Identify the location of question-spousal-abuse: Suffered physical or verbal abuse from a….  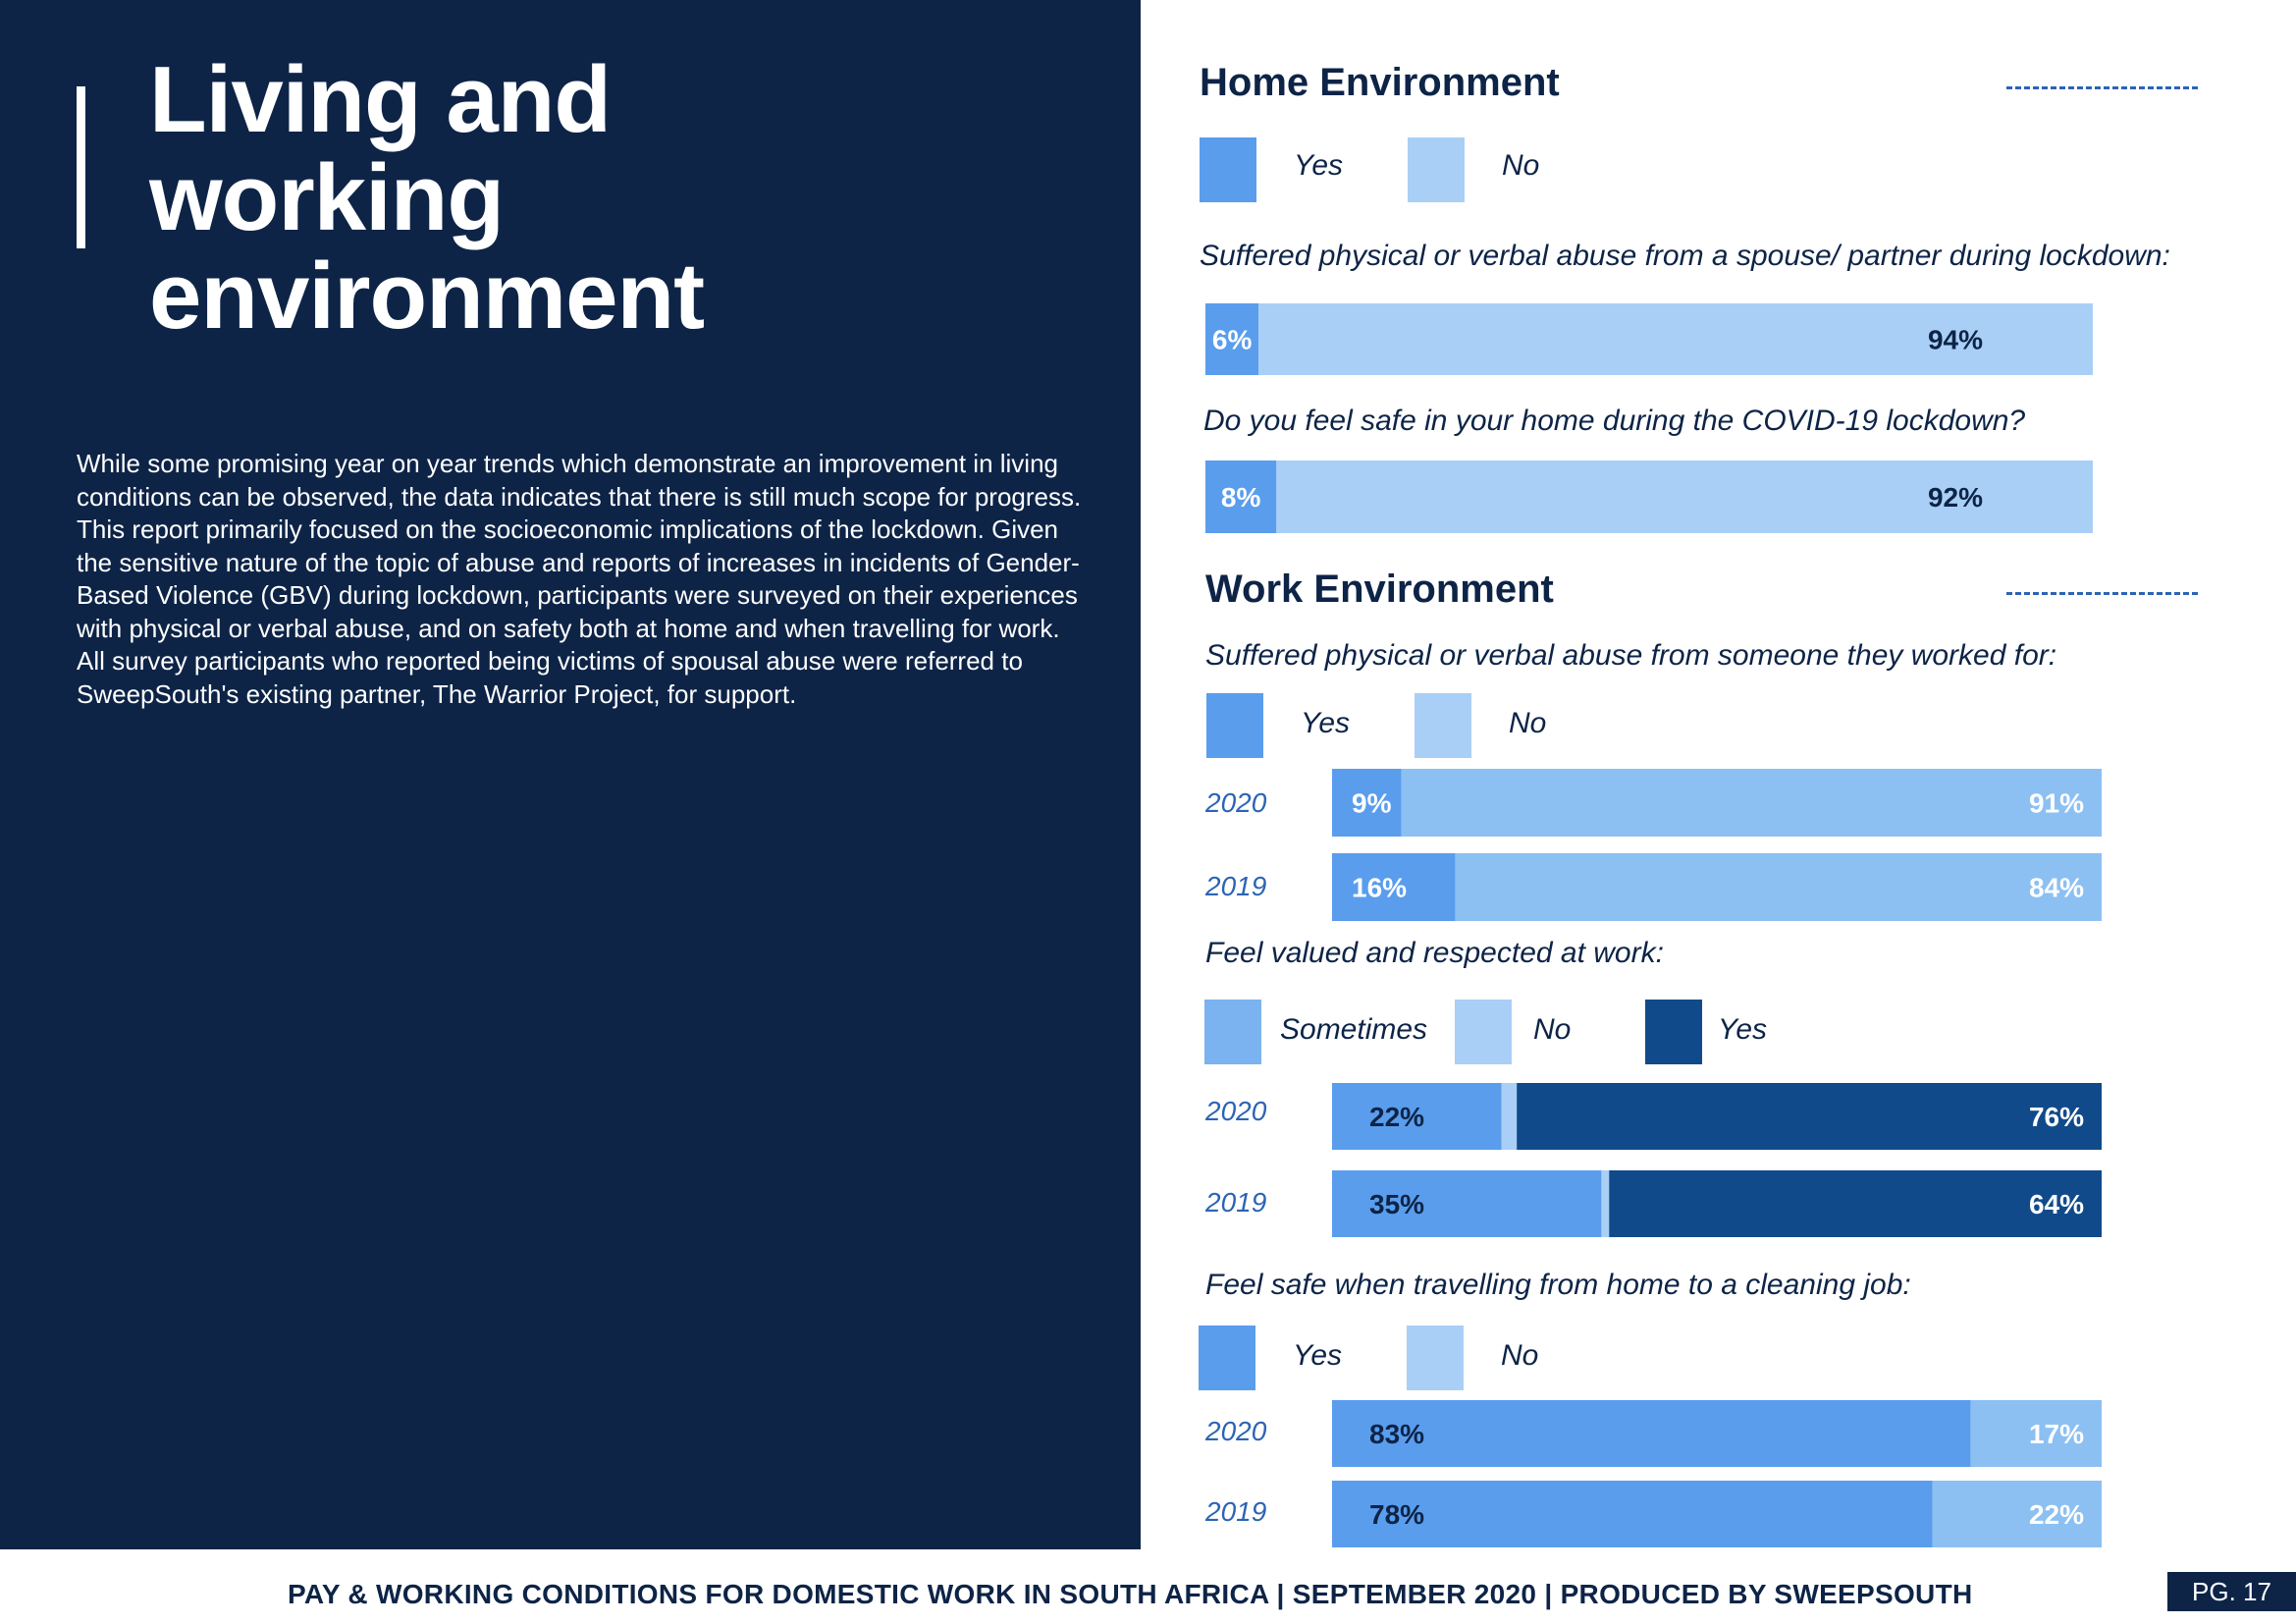
(1685, 256).